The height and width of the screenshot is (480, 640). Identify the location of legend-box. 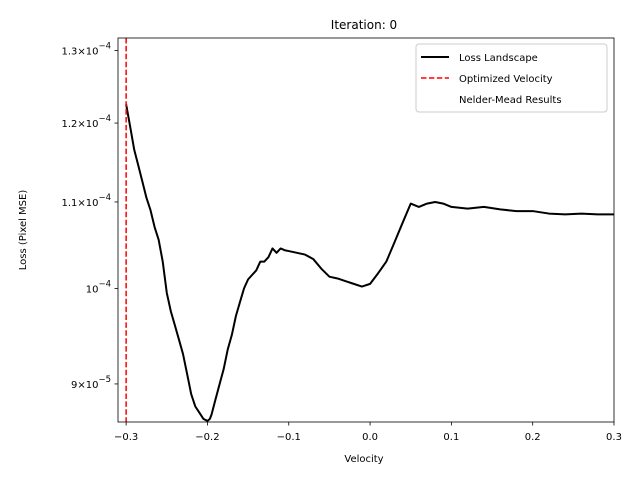
(511, 78).